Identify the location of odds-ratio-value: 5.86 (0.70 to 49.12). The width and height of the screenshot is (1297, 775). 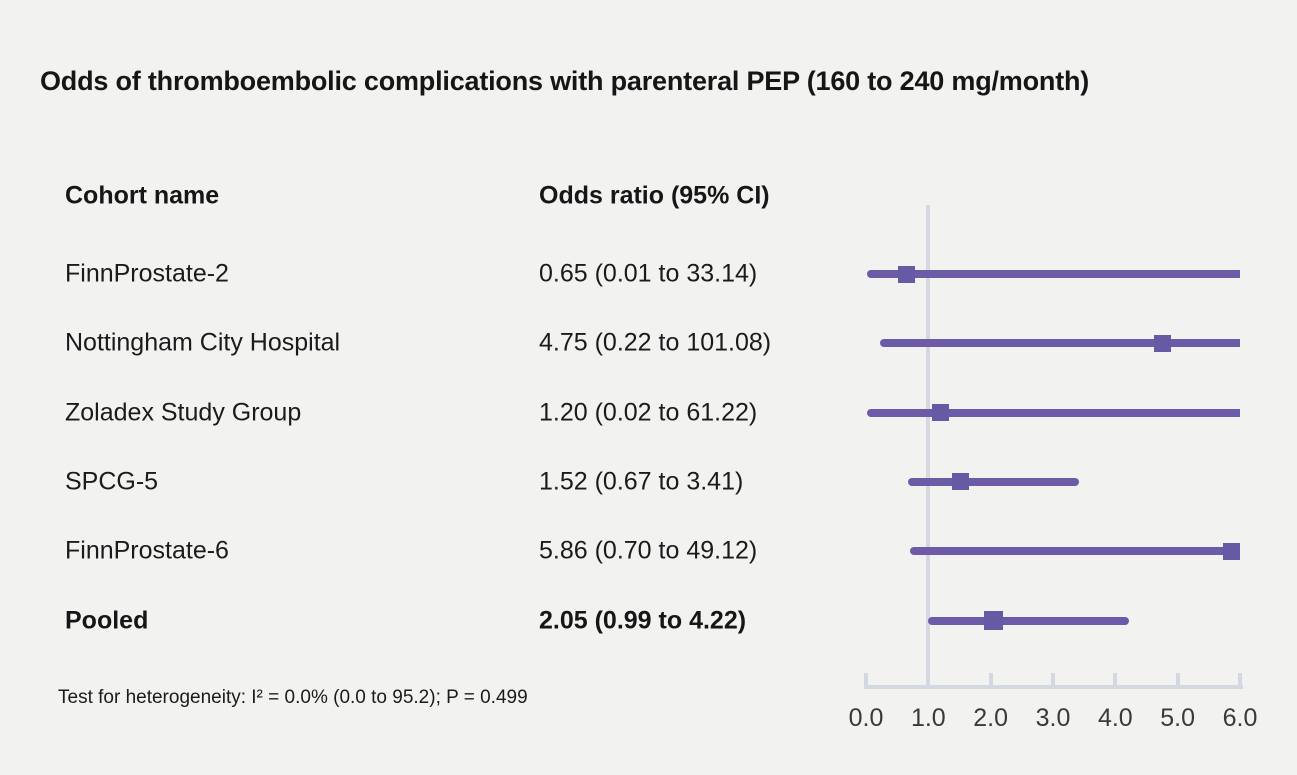
(648, 550).